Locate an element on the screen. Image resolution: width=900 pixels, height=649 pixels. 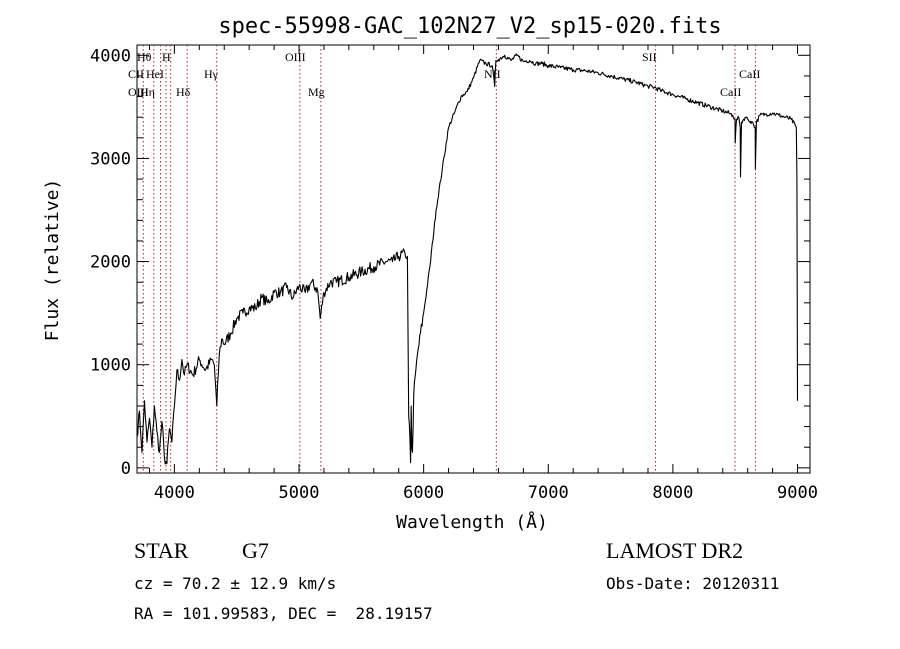
redshift-readout: cz = 70.2 ± 12.9 km/s is located at coordinates (235, 583).